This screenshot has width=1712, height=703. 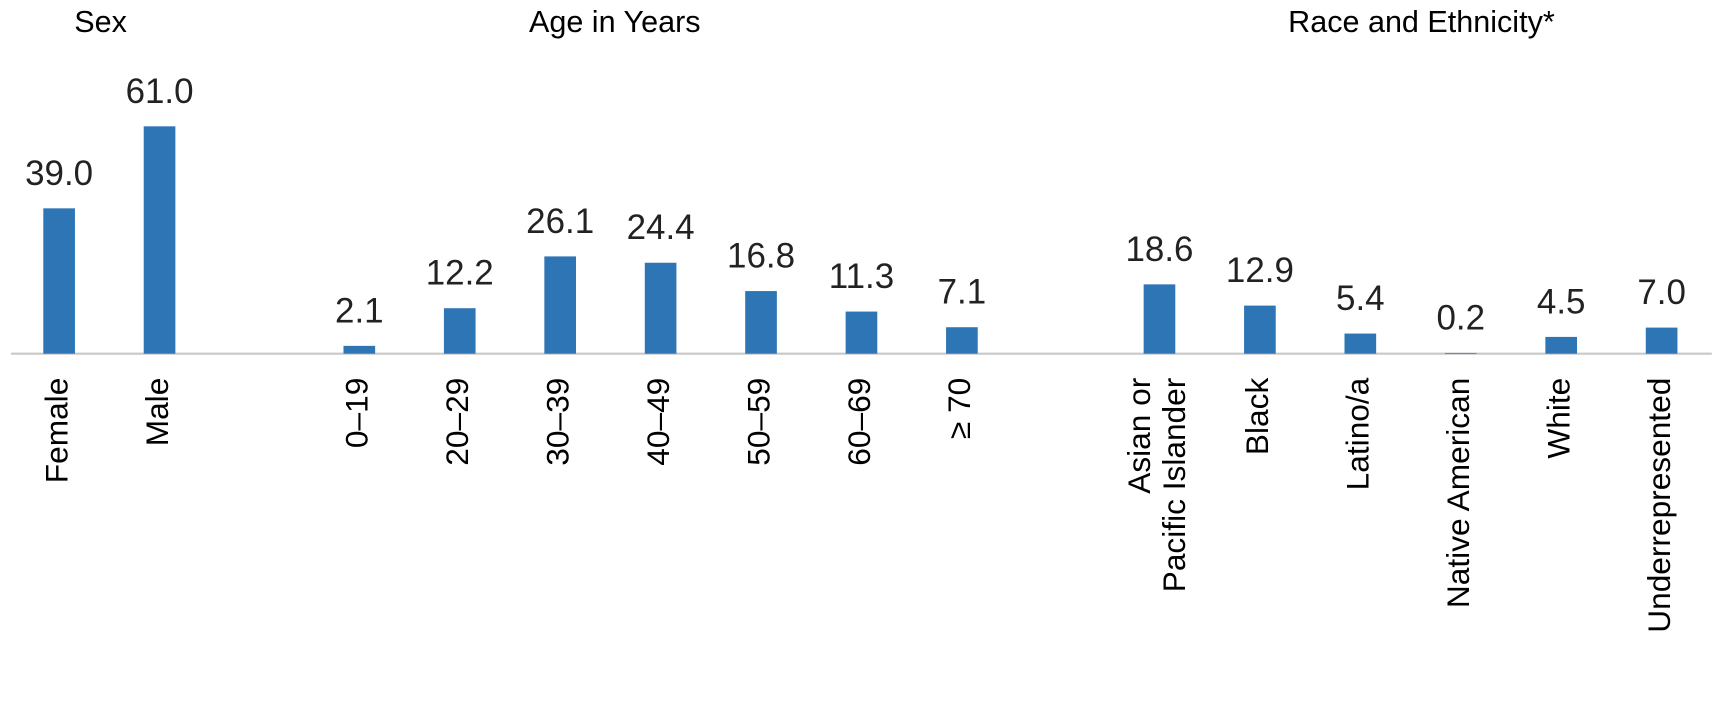 What do you see at coordinates (100, 22) in the screenshot?
I see `group-title: Sex` at bounding box center [100, 22].